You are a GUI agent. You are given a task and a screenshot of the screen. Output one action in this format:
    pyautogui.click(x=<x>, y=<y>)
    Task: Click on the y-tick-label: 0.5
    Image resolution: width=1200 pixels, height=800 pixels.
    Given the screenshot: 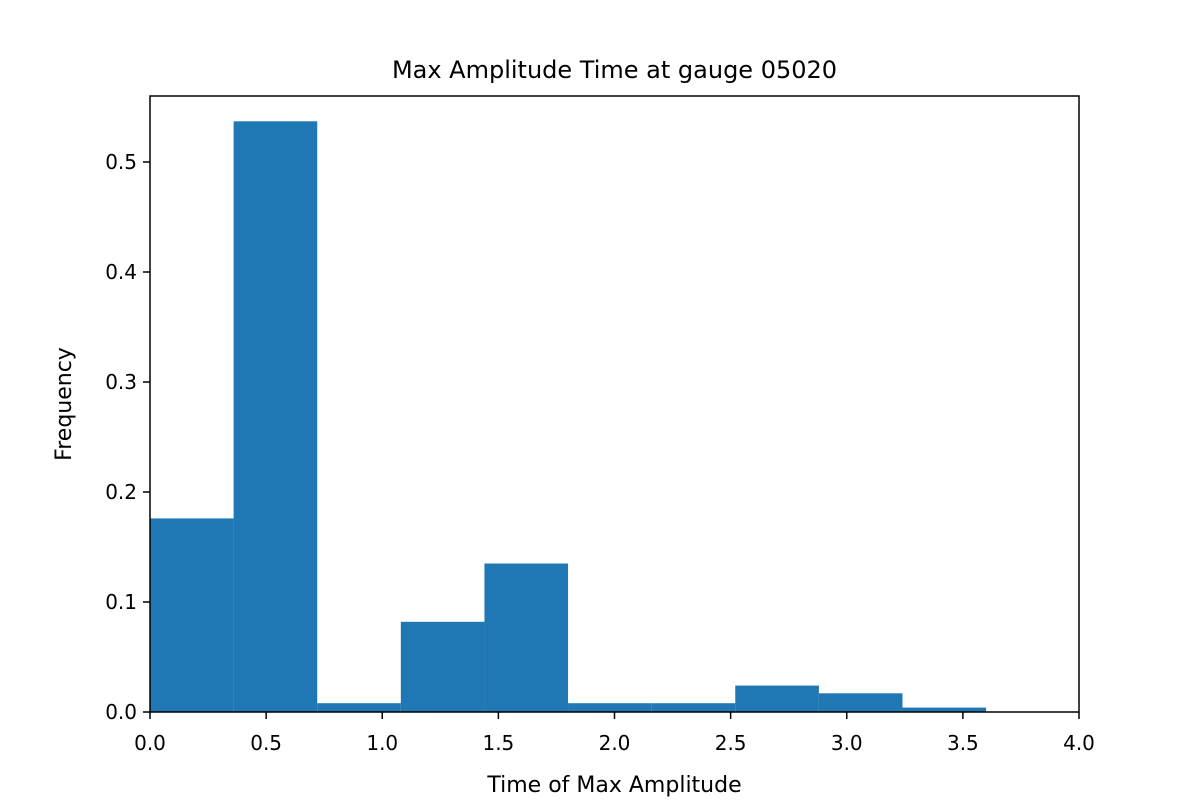 What is the action you would take?
    pyautogui.click(x=121, y=162)
    